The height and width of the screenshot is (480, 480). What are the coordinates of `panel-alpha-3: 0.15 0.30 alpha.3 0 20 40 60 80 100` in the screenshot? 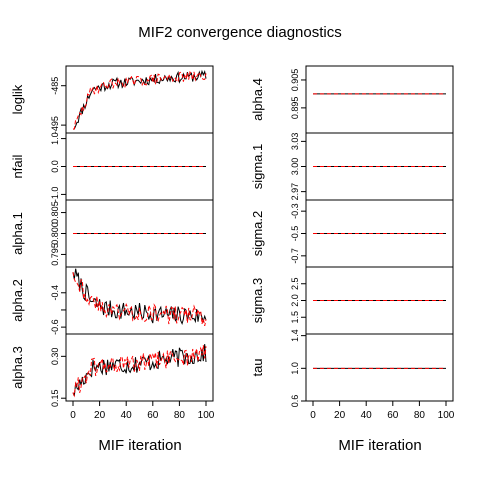 It's located at (112, 377).